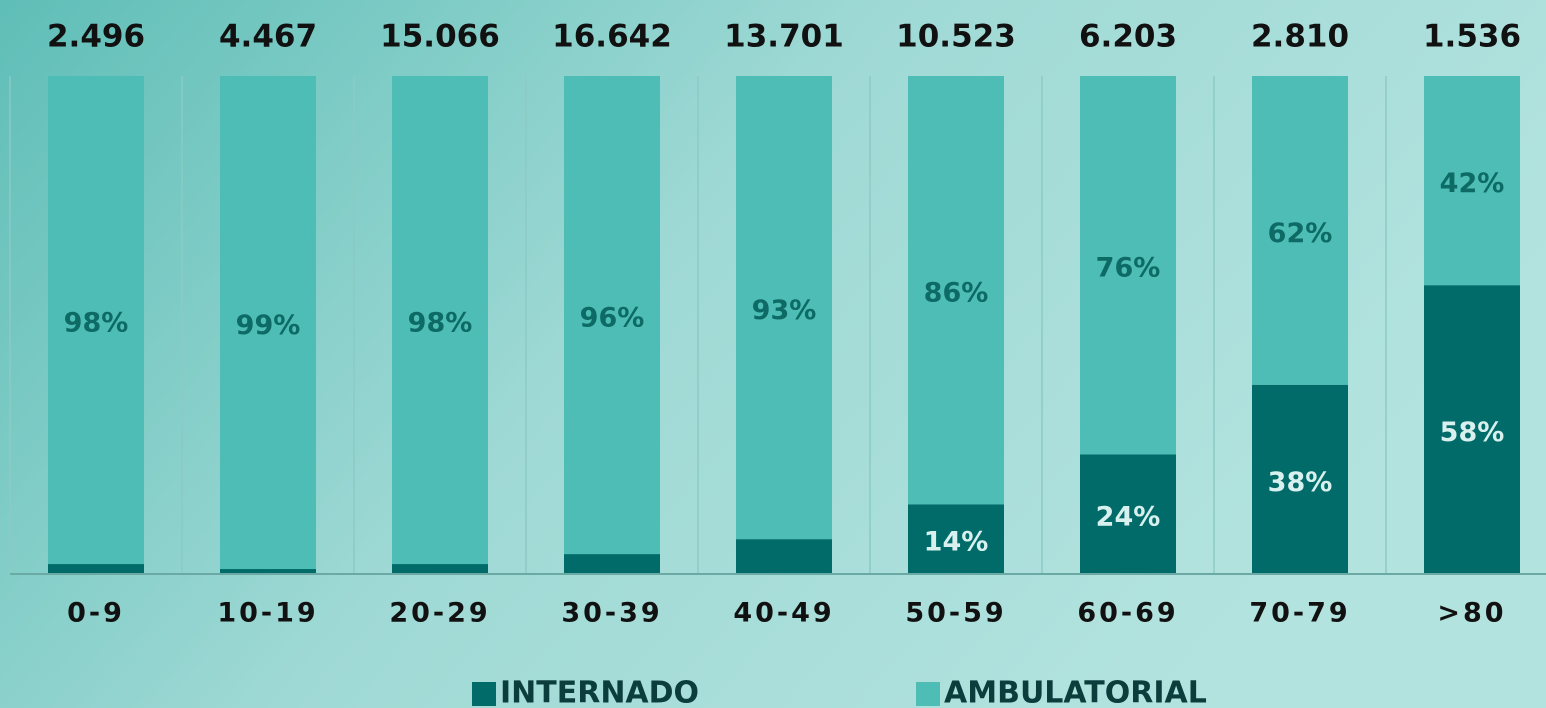  I want to click on data-label: 76%, so click(1128, 268).